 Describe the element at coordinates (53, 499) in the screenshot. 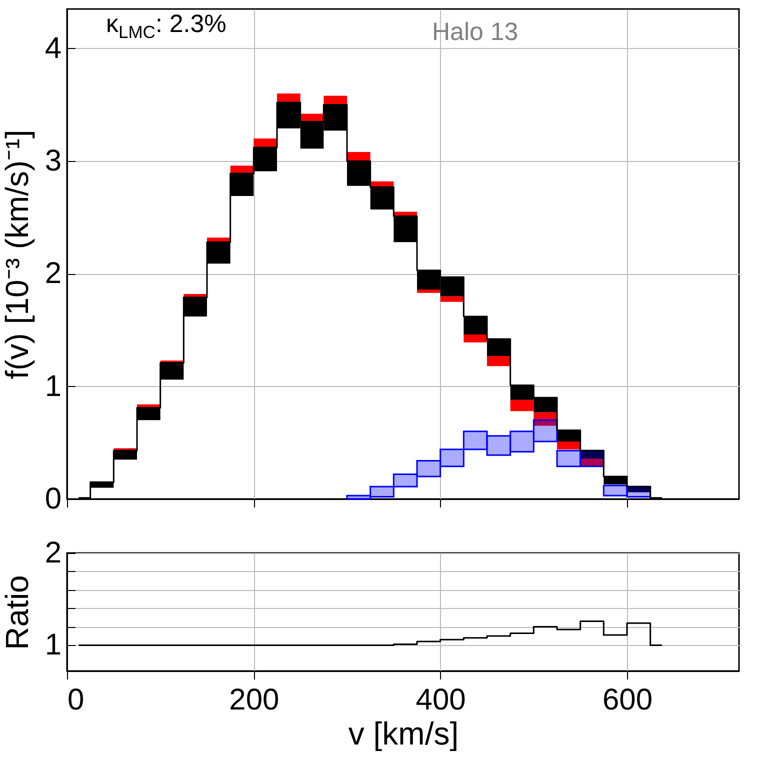

I see `y-tick-label: 0` at that location.